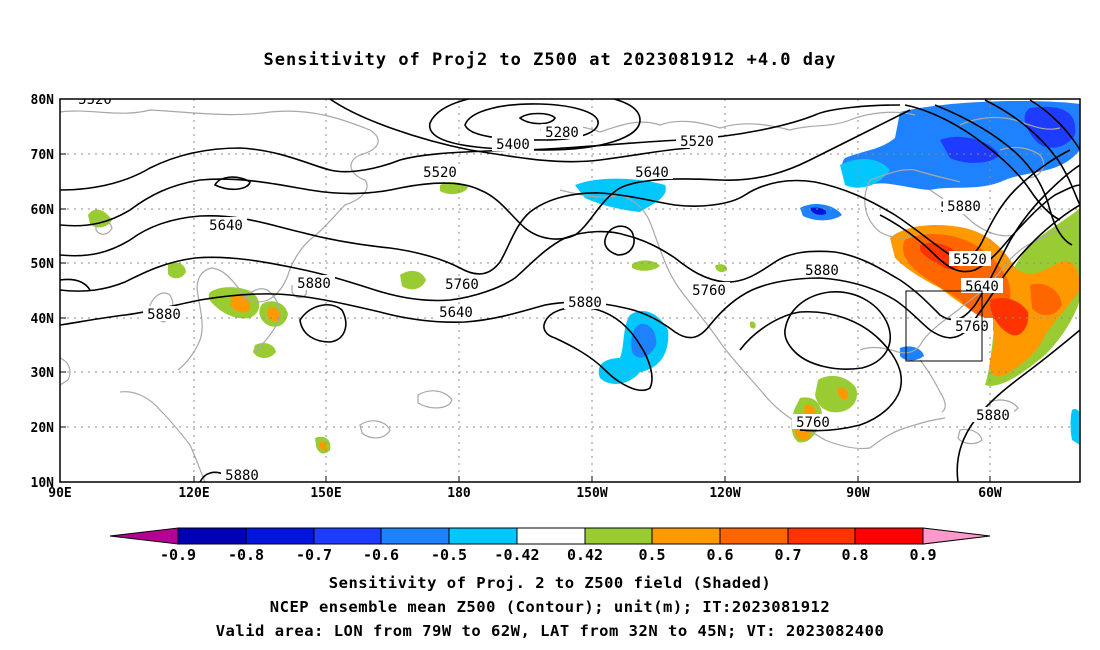 The width and height of the screenshot is (1100, 650). What do you see at coordinates (956, 536) in the screenshot?
I see `colorbar-arrow-right` at bounding box center [956, 536].